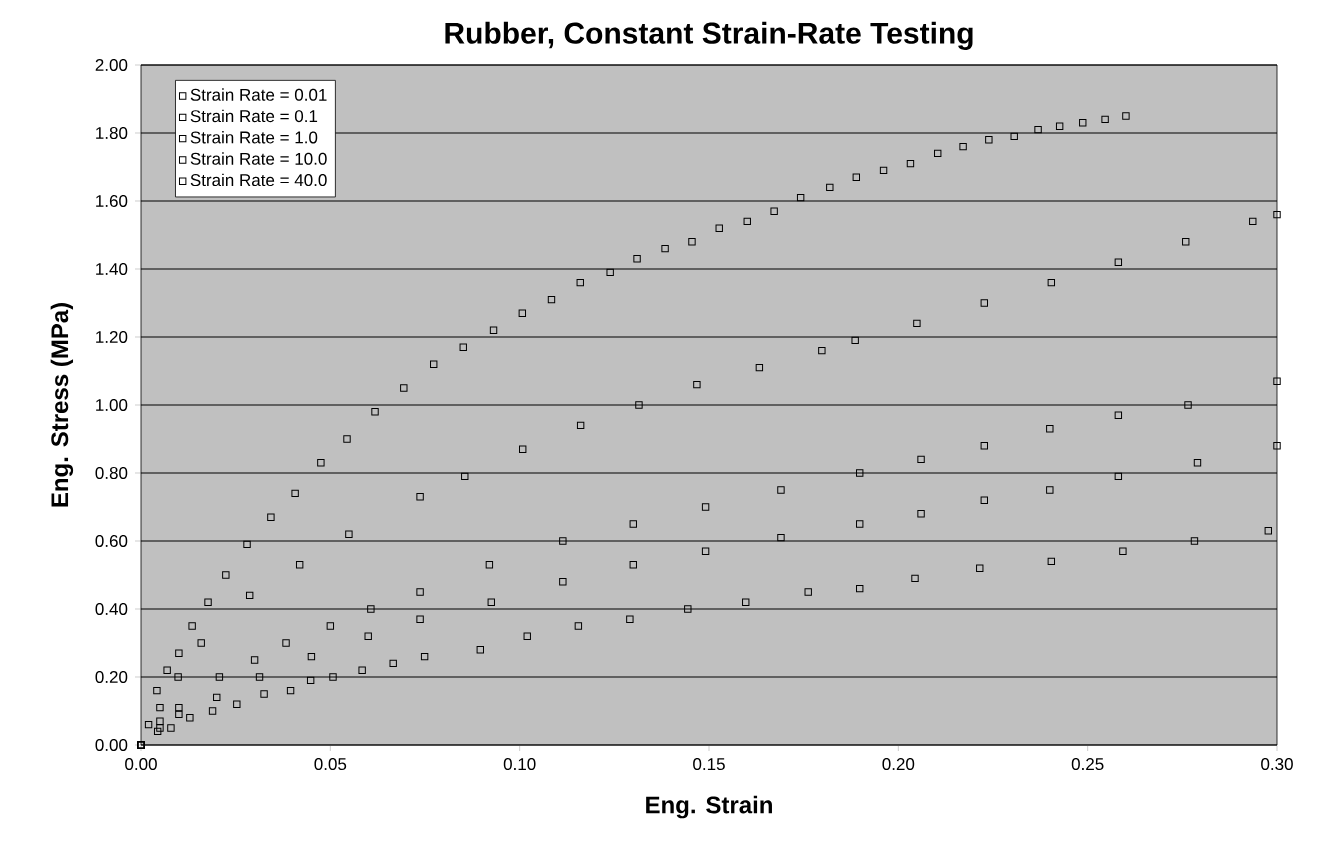 This screenshot has width=1322, height=848. I want to click on y-tick-label: 0.60, so click(111, 541).